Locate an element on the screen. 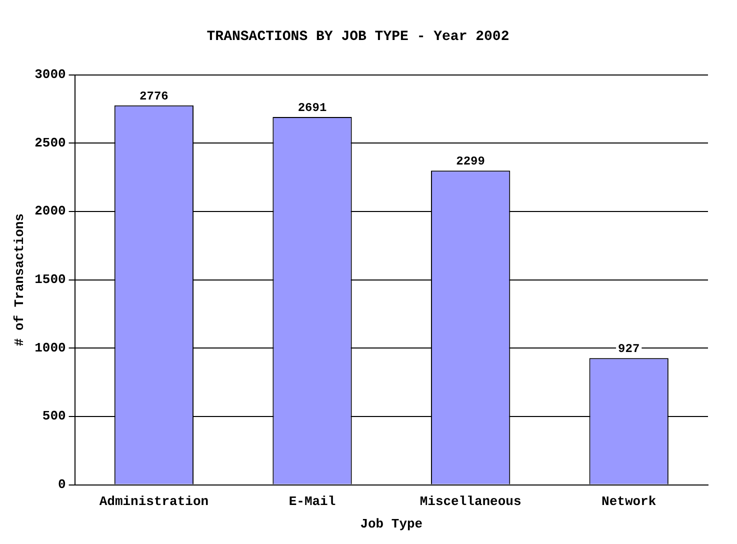 This screenshot has height=544, width=737. data-label: 927 is located at coordinates (629, 349).